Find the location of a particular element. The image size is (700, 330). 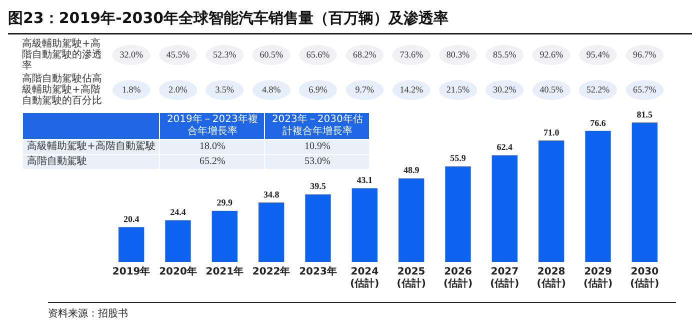

text: 73.6% is located at coordinates (412, 54).